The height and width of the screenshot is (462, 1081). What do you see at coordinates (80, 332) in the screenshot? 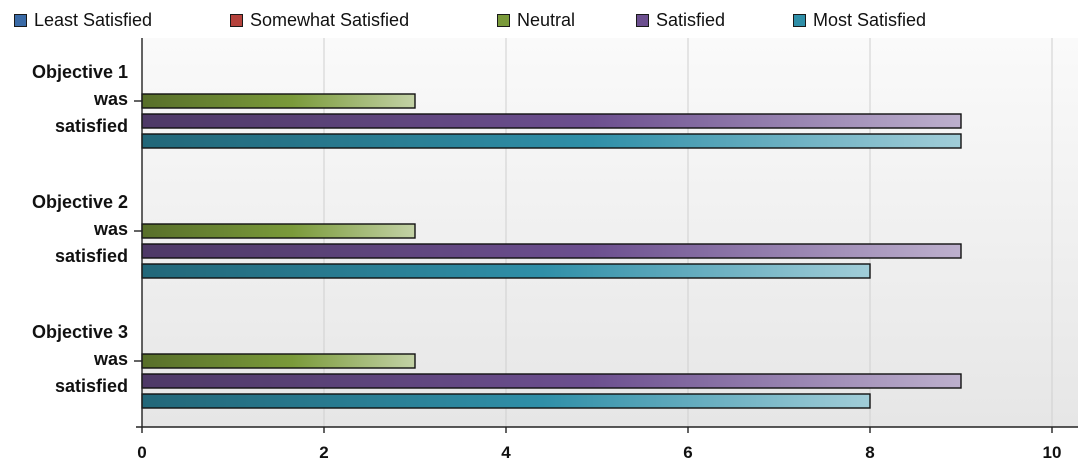
I see `category-label-line: Objective 3` at bounding box center [80, 332].